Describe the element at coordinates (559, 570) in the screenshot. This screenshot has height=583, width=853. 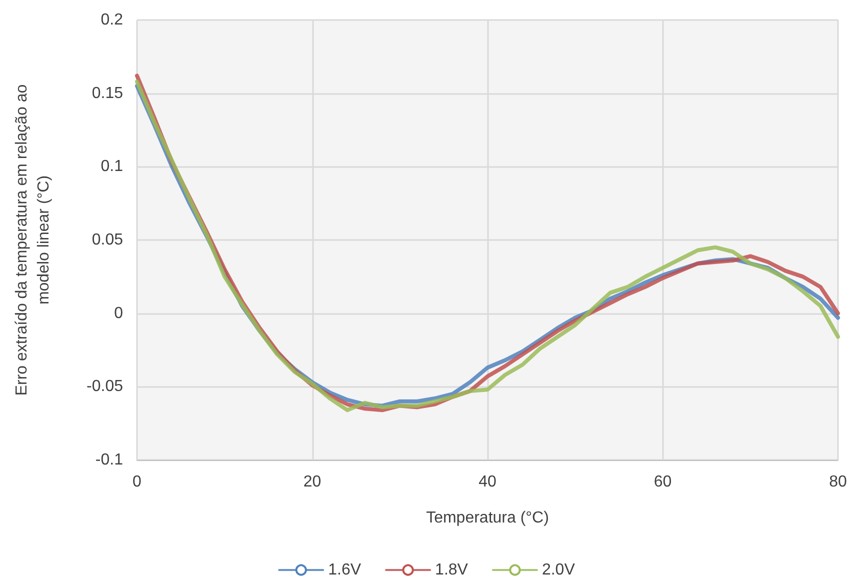
I see `legend-label: 2.0V` at that location.